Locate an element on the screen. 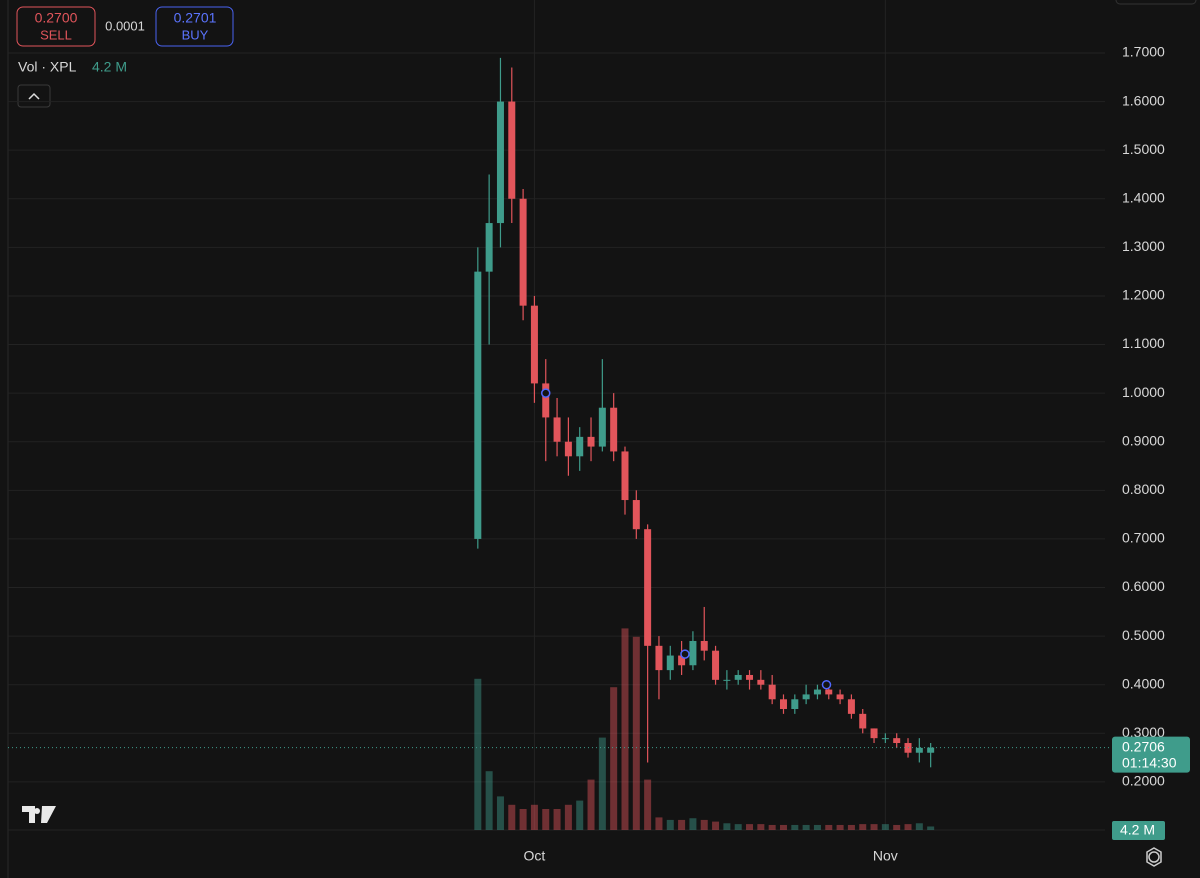  y-tick-label: 1.4000 is located at coordinates (1143, 197).